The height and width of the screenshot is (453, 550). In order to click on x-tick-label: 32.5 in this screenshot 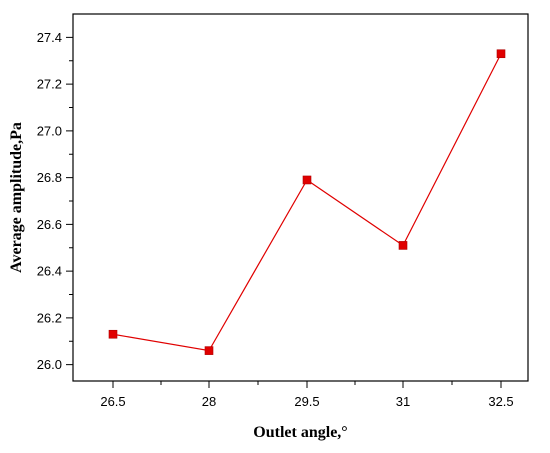, I will do `click(500, 401)`.